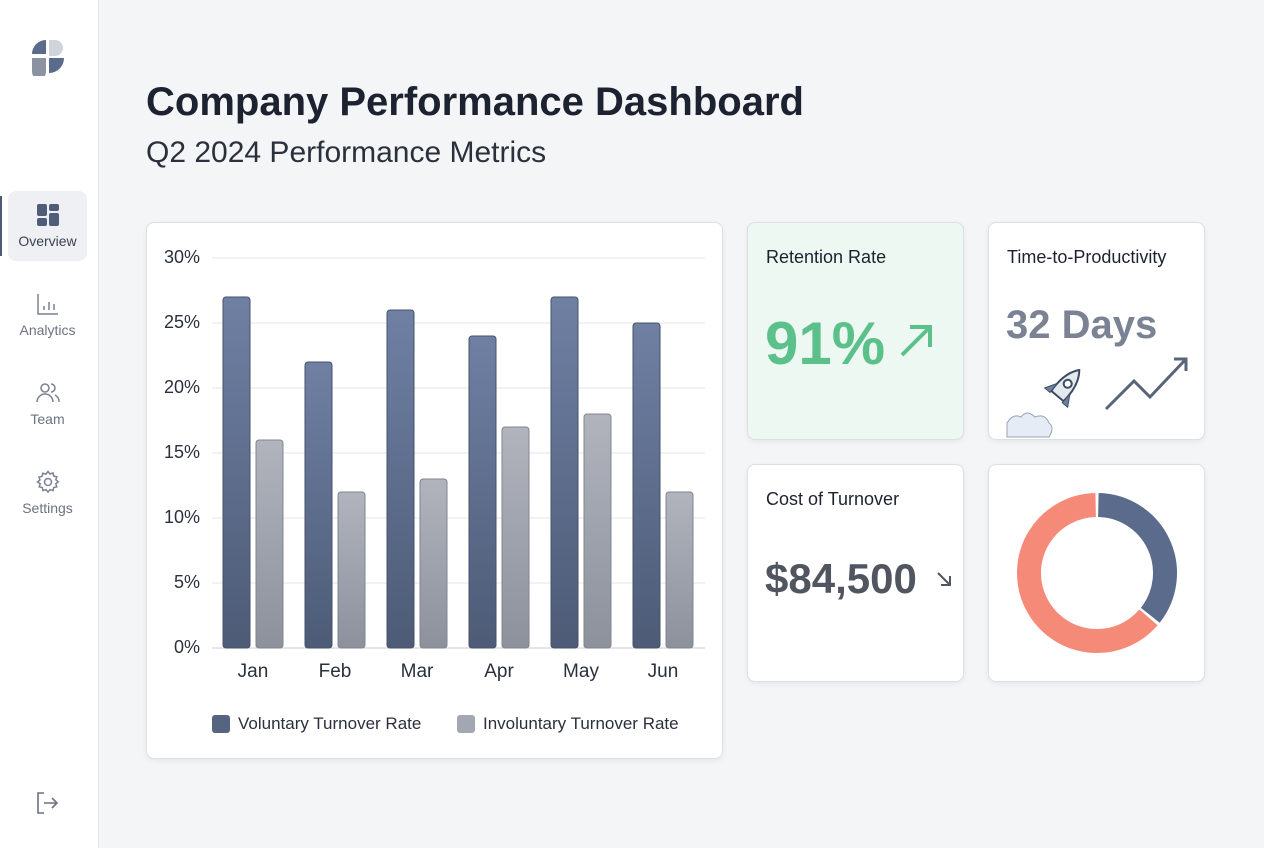 This screenshot has height=848, width=1264. I want to click on arrow-up-right-icon, so click(916, 341).